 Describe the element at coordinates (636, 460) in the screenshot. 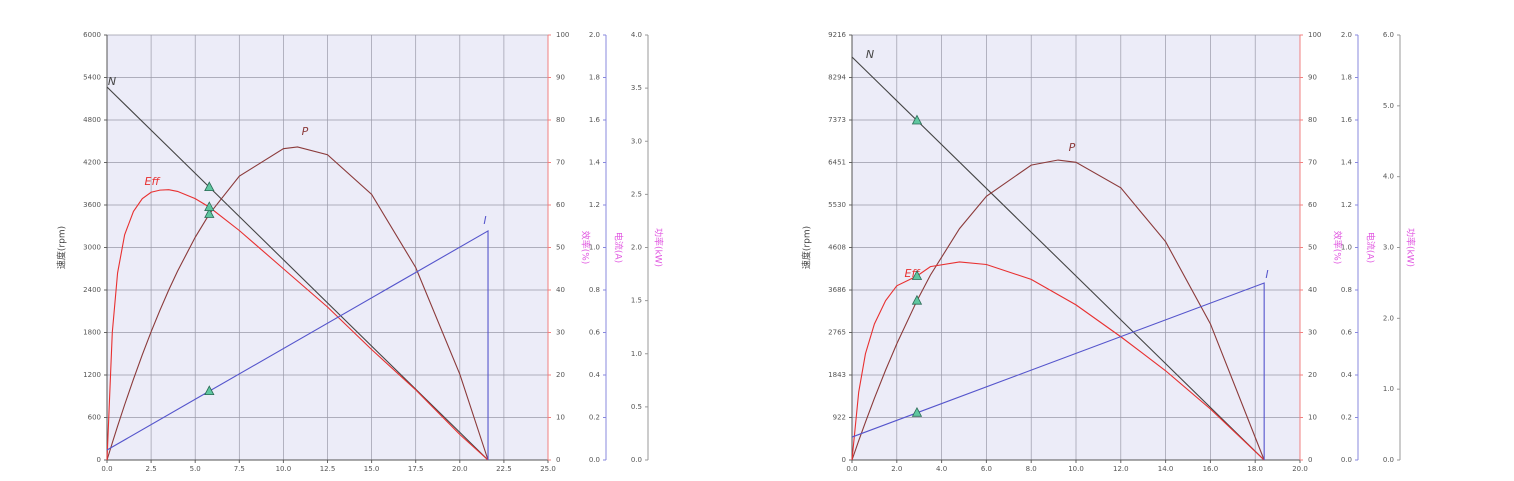

I see `y4-tick-label: 0.0` at that location.